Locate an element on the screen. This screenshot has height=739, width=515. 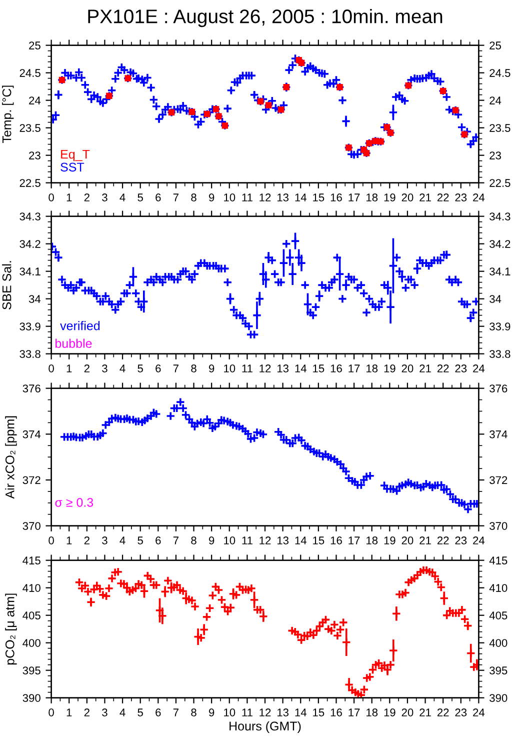
y2-tick-label: 23 is located at coordinates (495, 156).